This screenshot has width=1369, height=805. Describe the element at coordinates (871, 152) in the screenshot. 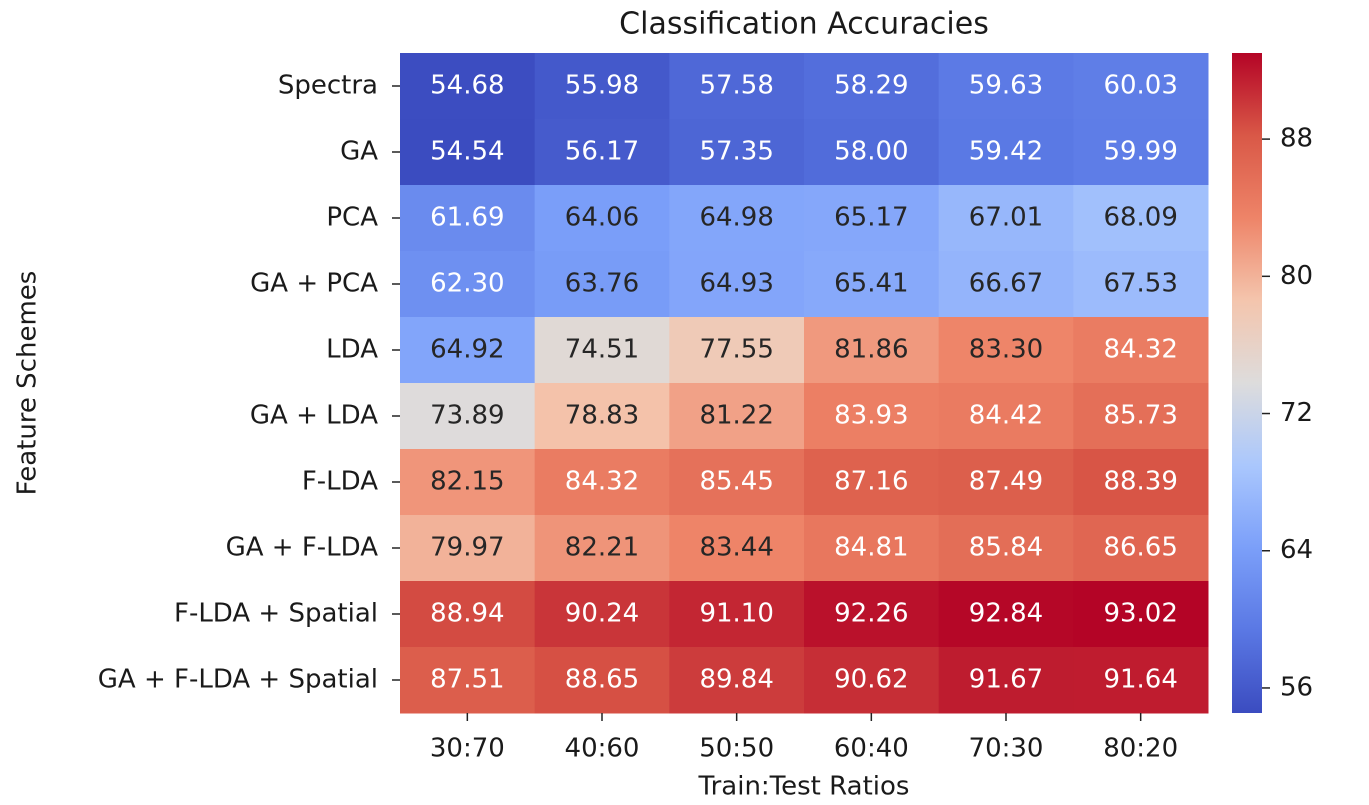

I see `cell-label: 58.00` at that location.